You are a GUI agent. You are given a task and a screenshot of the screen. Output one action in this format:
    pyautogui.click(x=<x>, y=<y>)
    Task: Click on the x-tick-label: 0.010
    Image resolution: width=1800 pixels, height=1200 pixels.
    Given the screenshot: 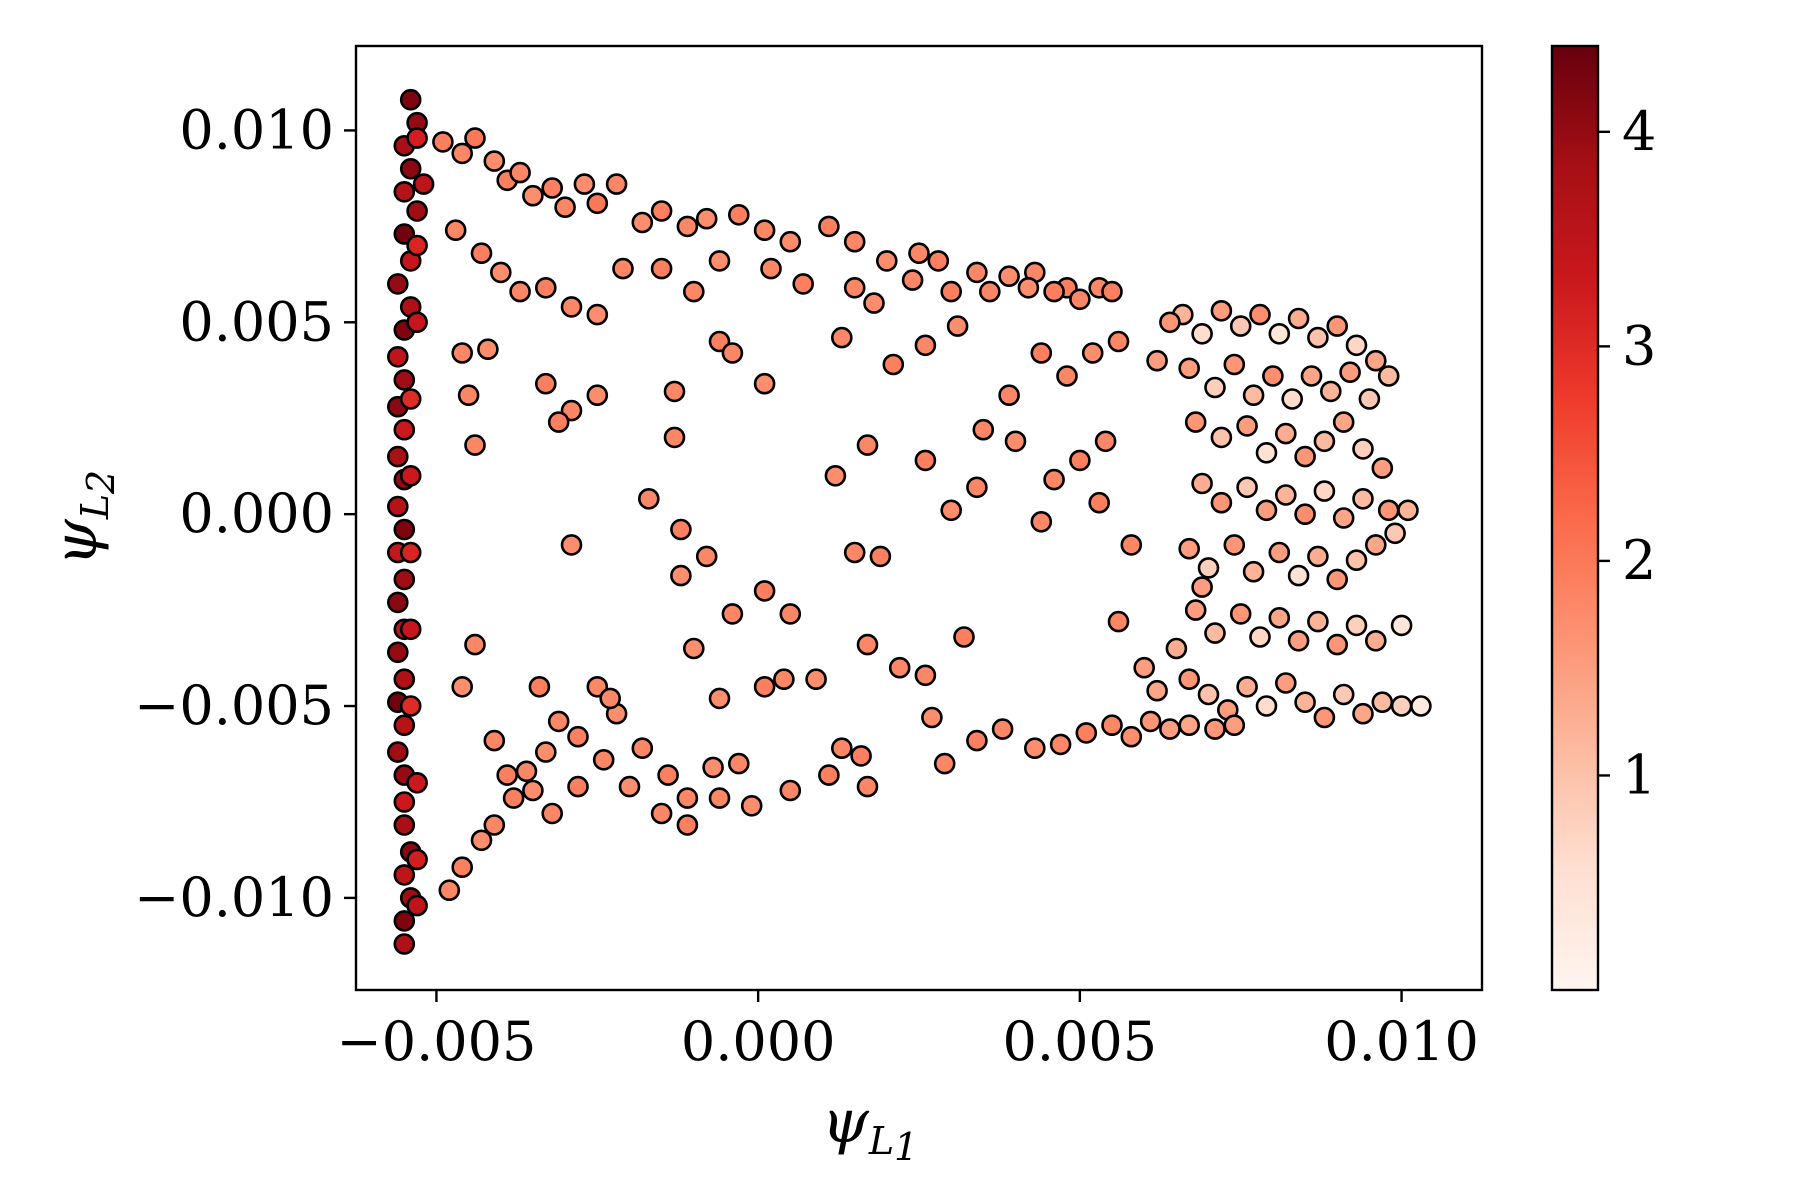 What is the action you would take?
    pyautogui.click(x=1401, y=1041)
    